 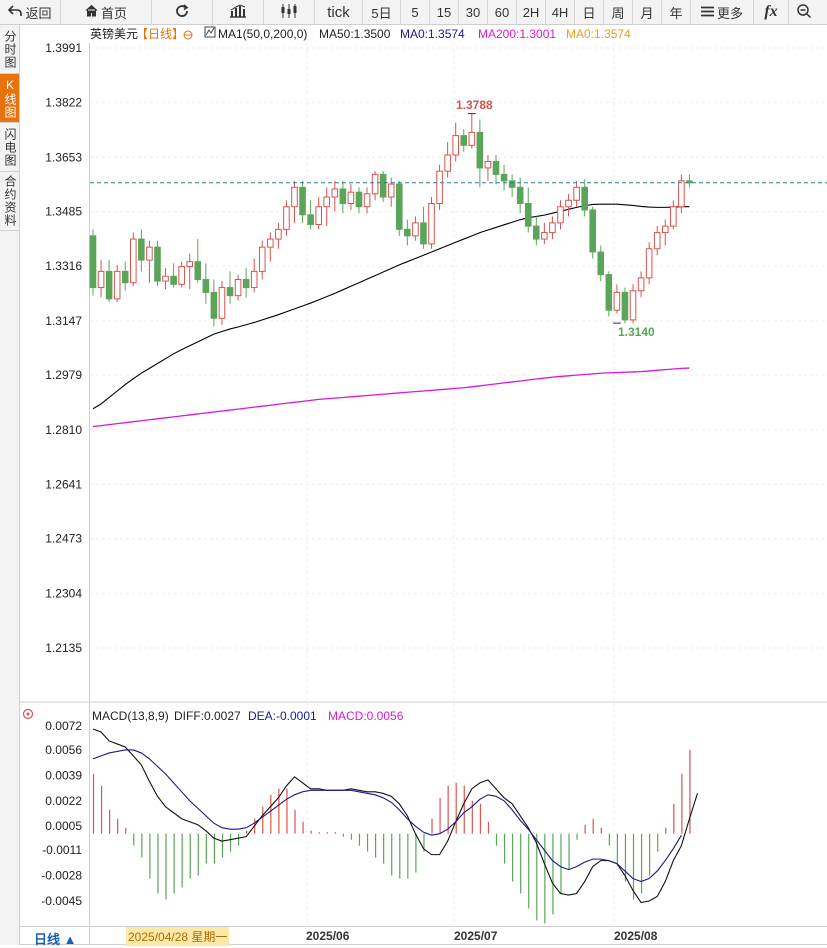 What do you see at coordinates (9, 98) in the screenshot?
I see `tab-kline: K线图` at bounding box center [9, 98].